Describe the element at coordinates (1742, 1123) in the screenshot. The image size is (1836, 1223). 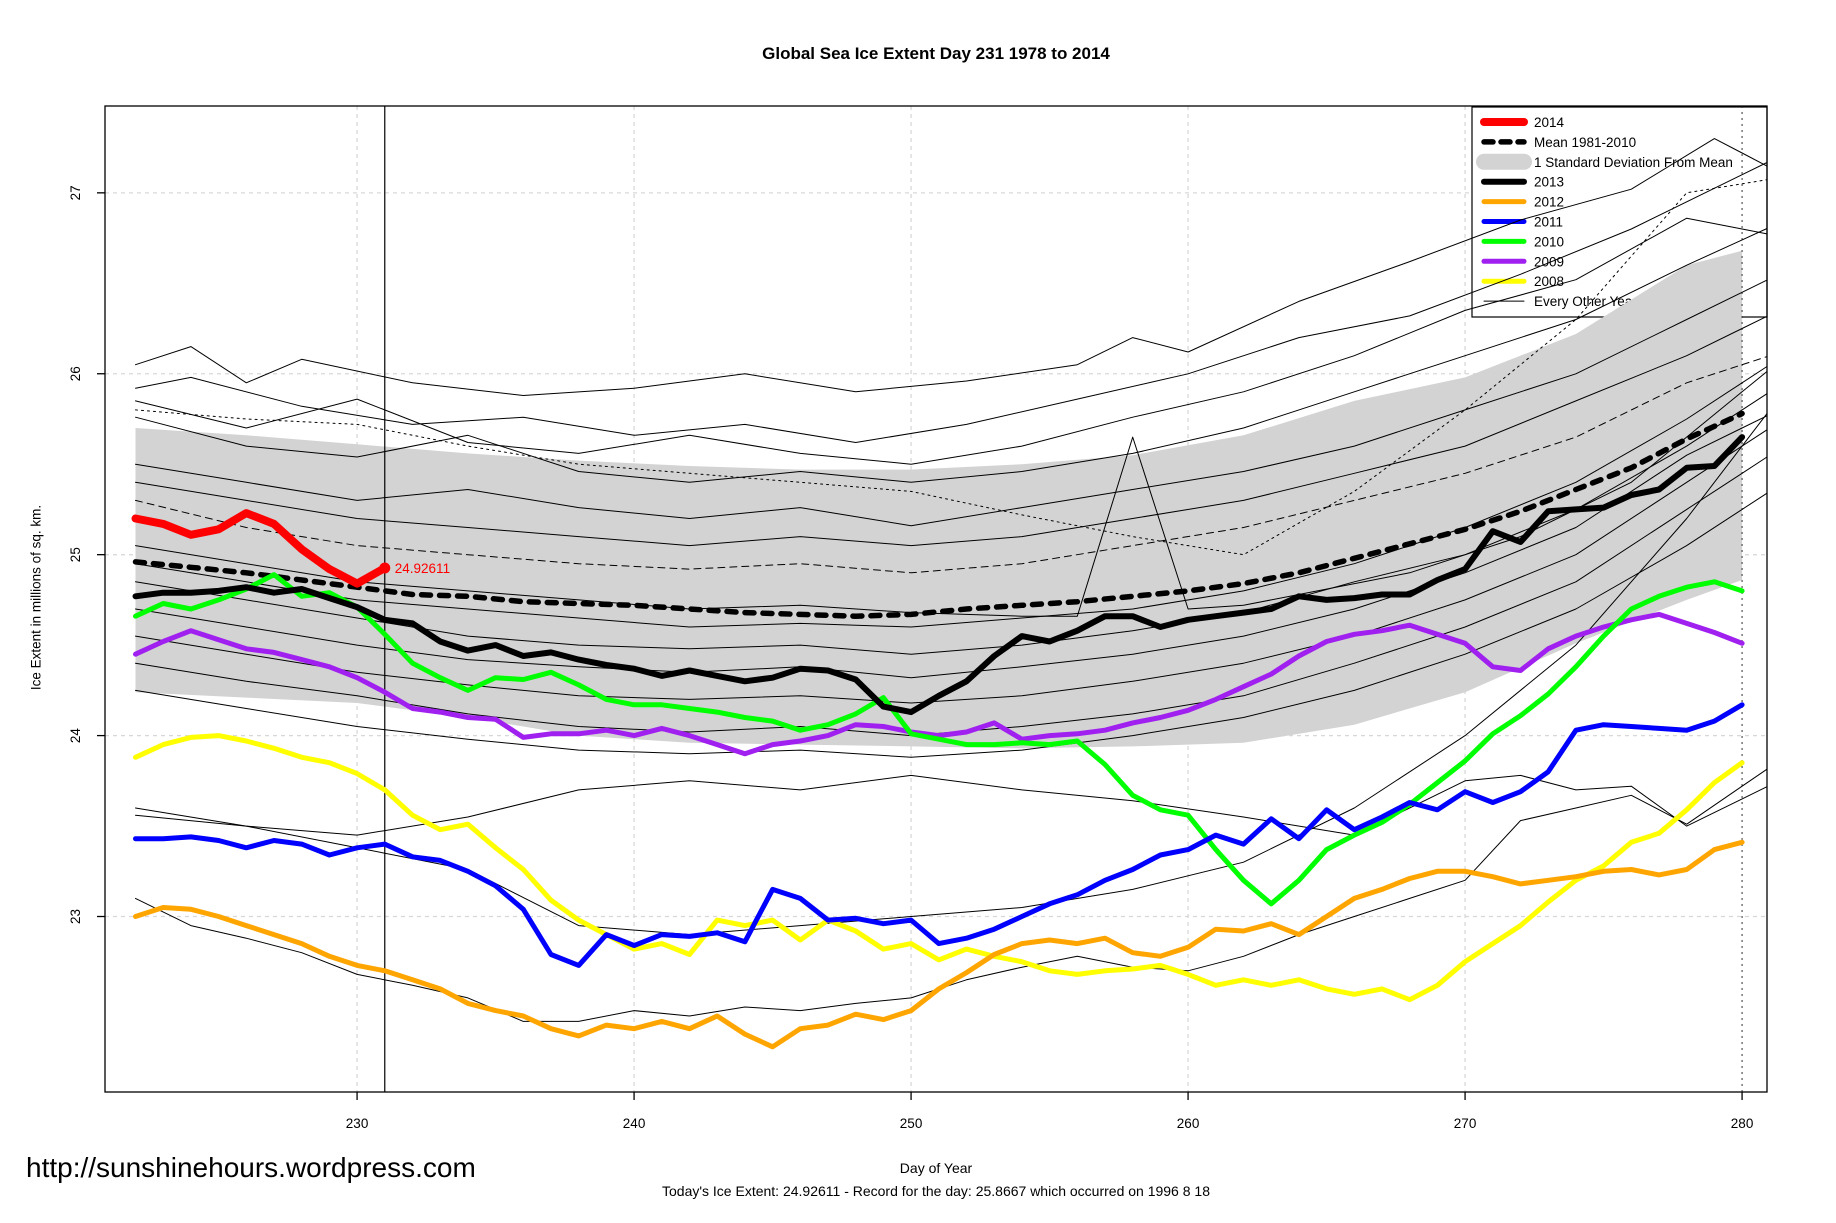
I see `x-tick-label: 280` at that location.